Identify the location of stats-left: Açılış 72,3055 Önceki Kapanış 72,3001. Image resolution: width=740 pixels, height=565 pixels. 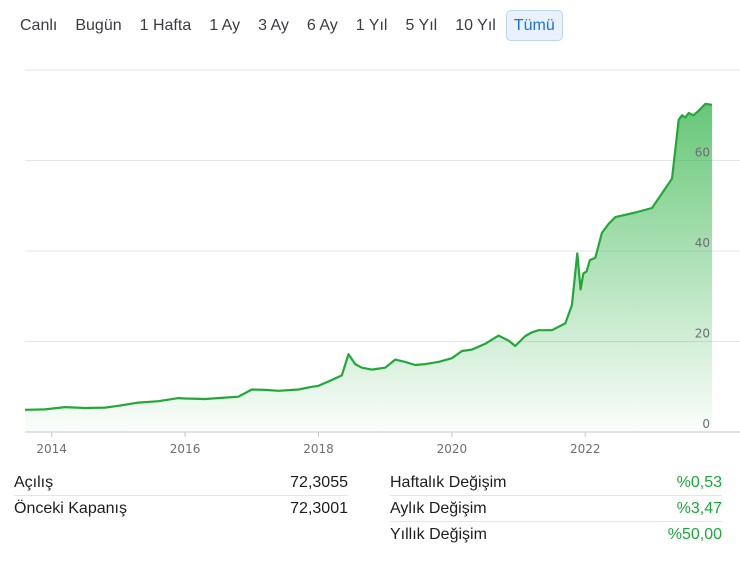
(181, 495).